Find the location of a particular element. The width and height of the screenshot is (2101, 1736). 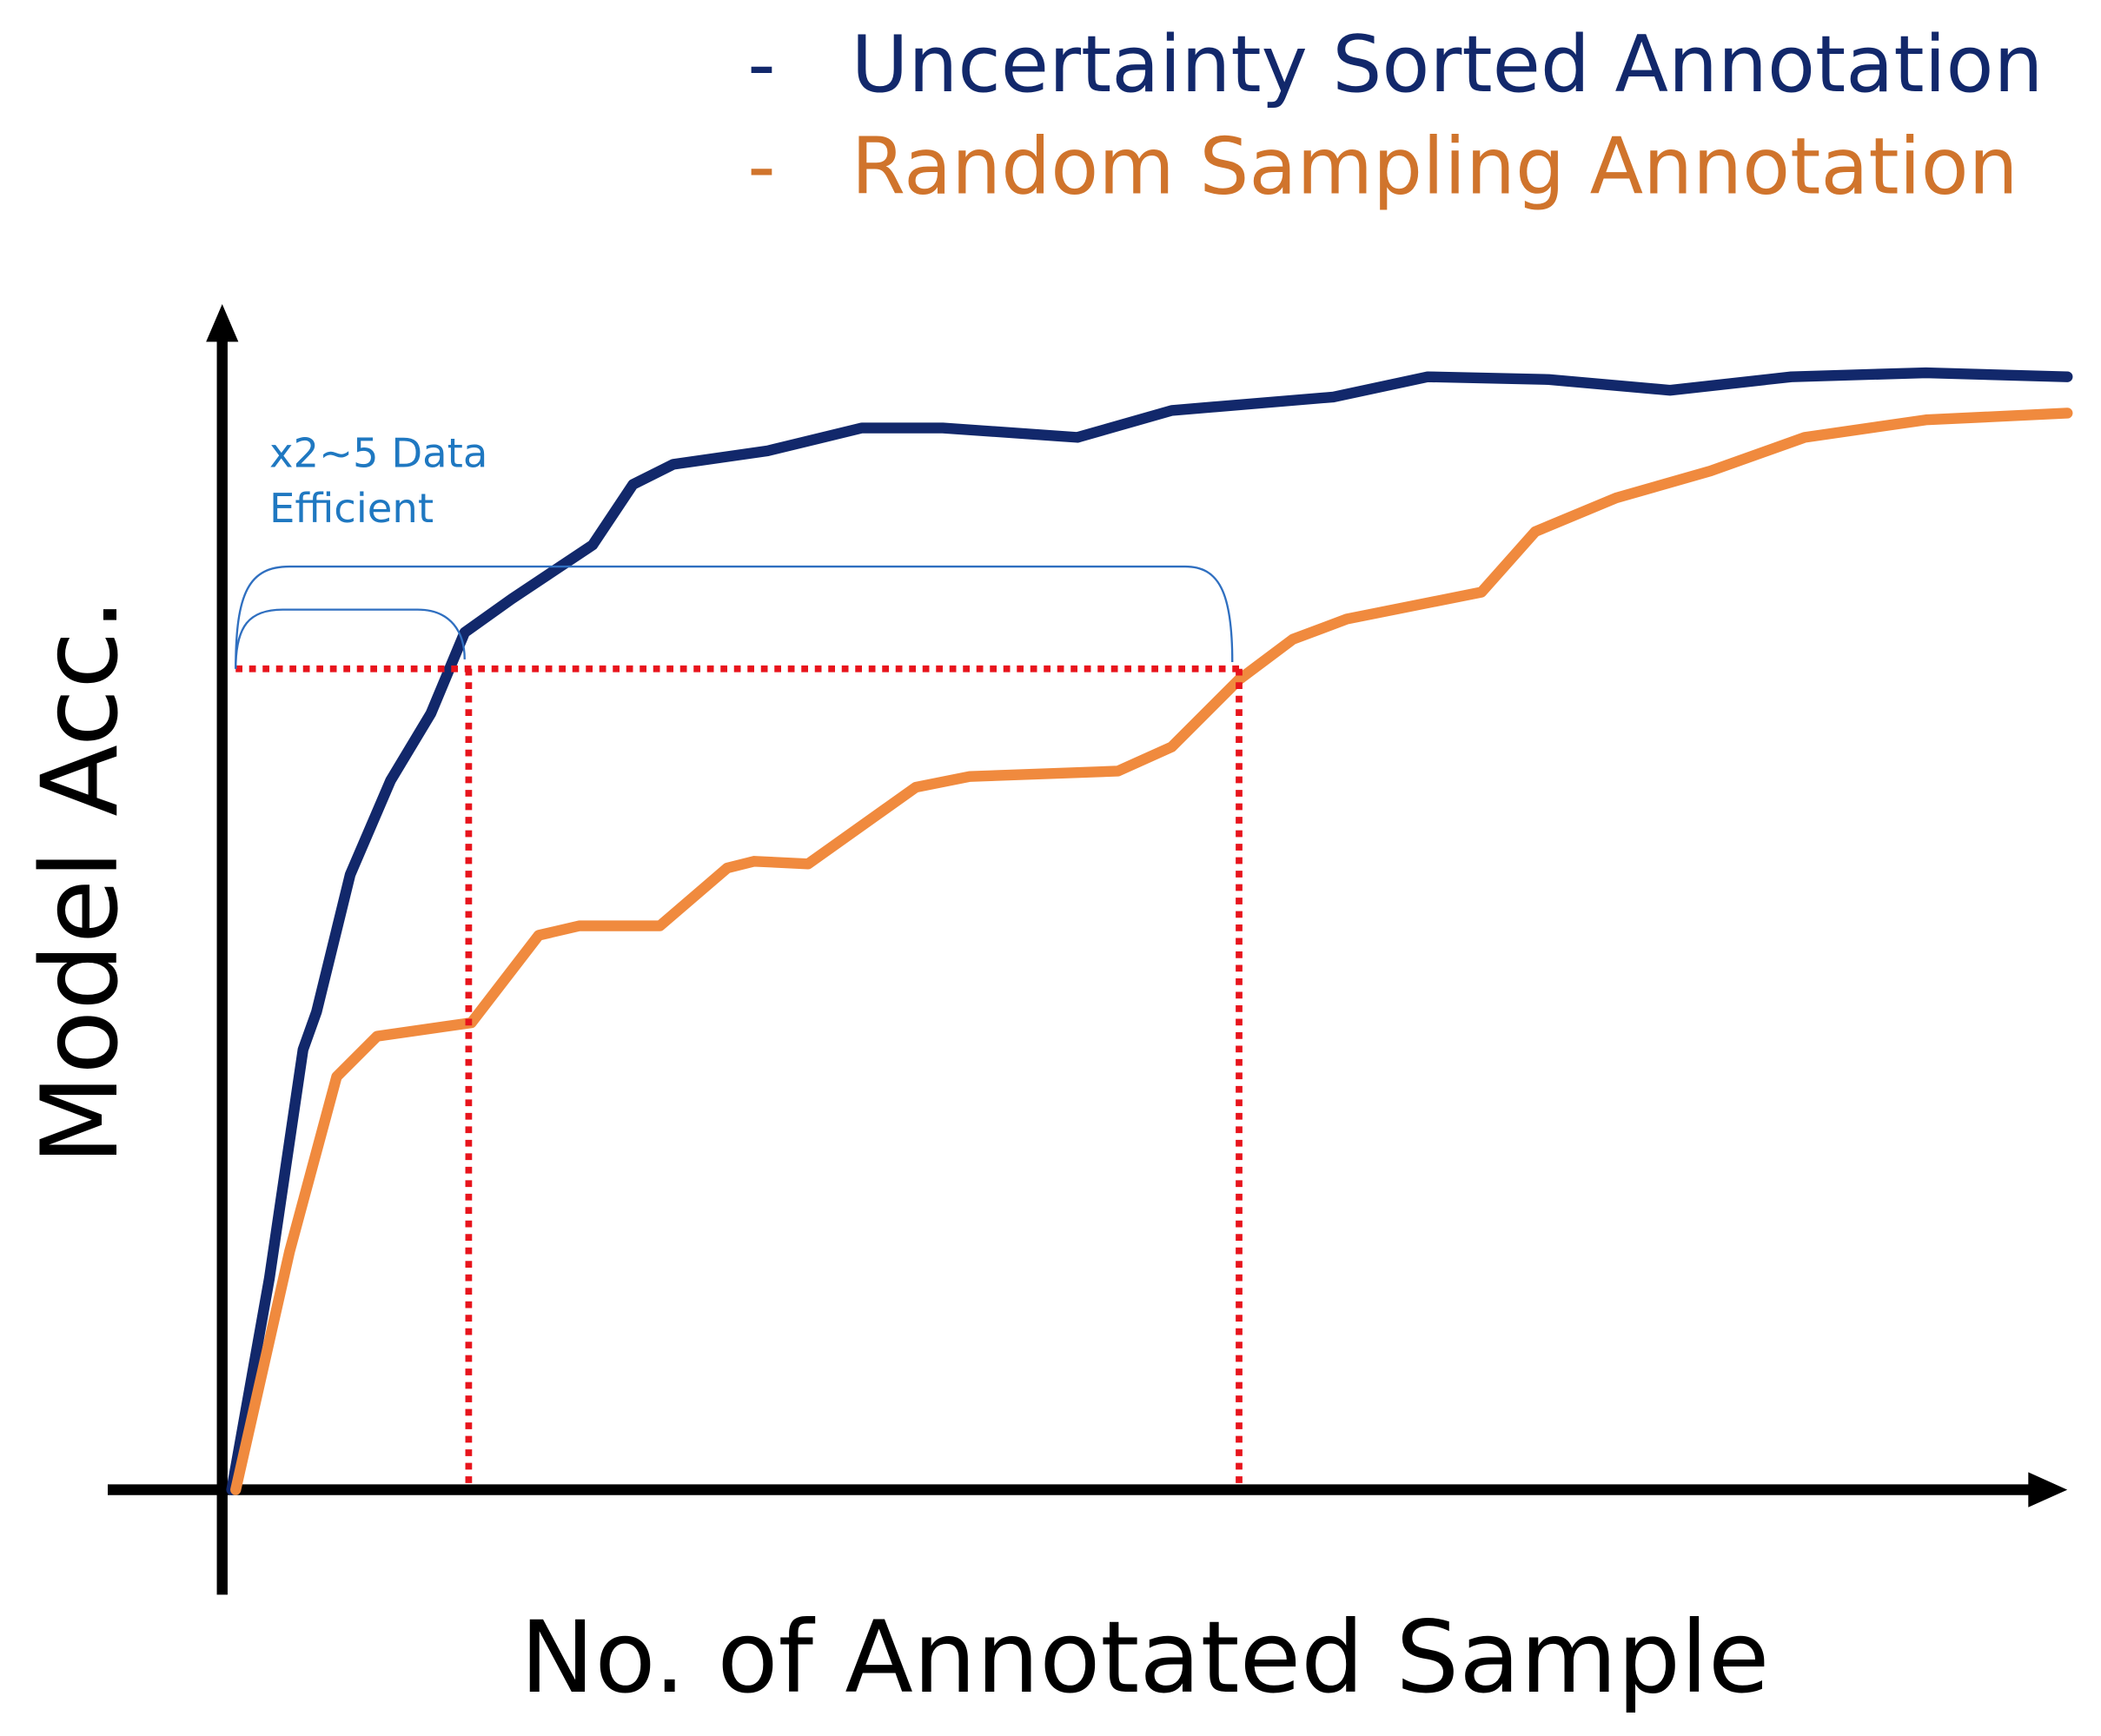

x-axis-arrow is located at coordinates (2048, 1489).